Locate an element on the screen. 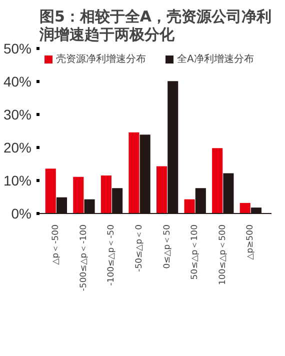  x-tick-label: △p≥500 is located at coordinates (251, 242).